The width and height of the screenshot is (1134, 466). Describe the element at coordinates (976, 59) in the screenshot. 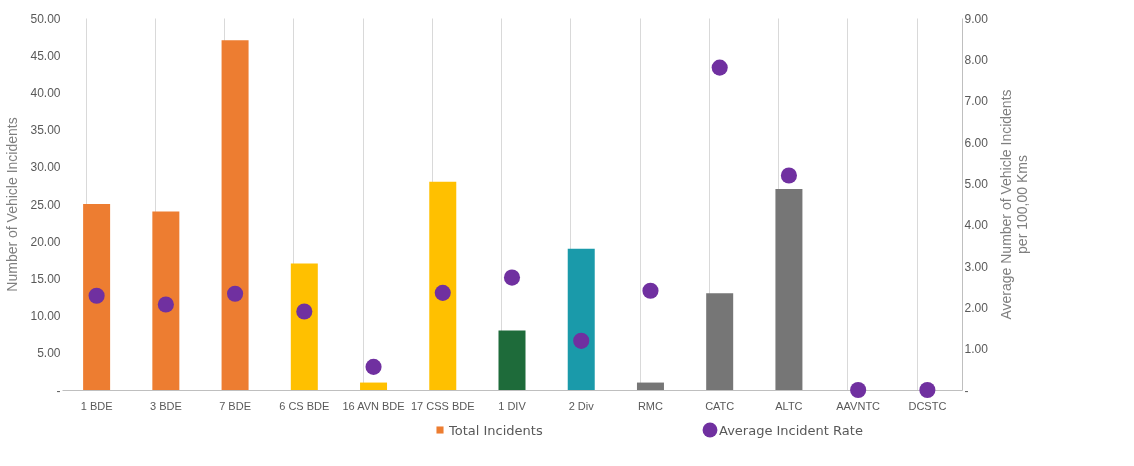

I see `y2-tick-label: 8.00` at that location.